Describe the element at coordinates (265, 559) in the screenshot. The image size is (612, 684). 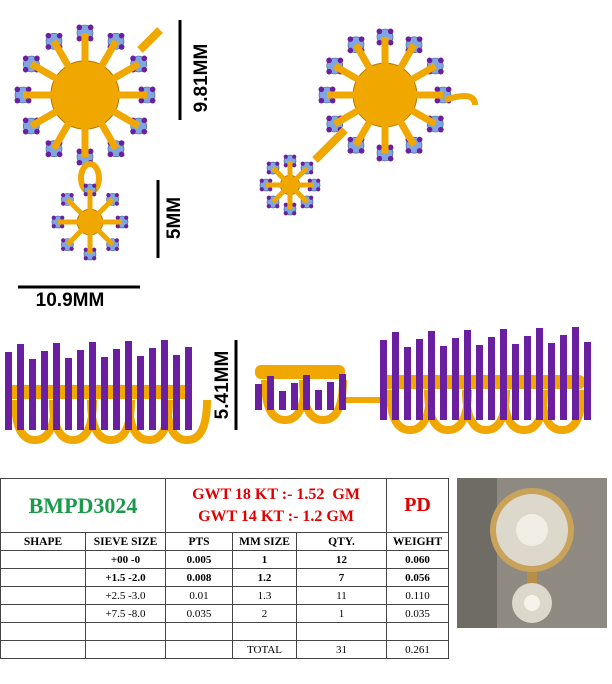
I see `cell: 1` at that location.